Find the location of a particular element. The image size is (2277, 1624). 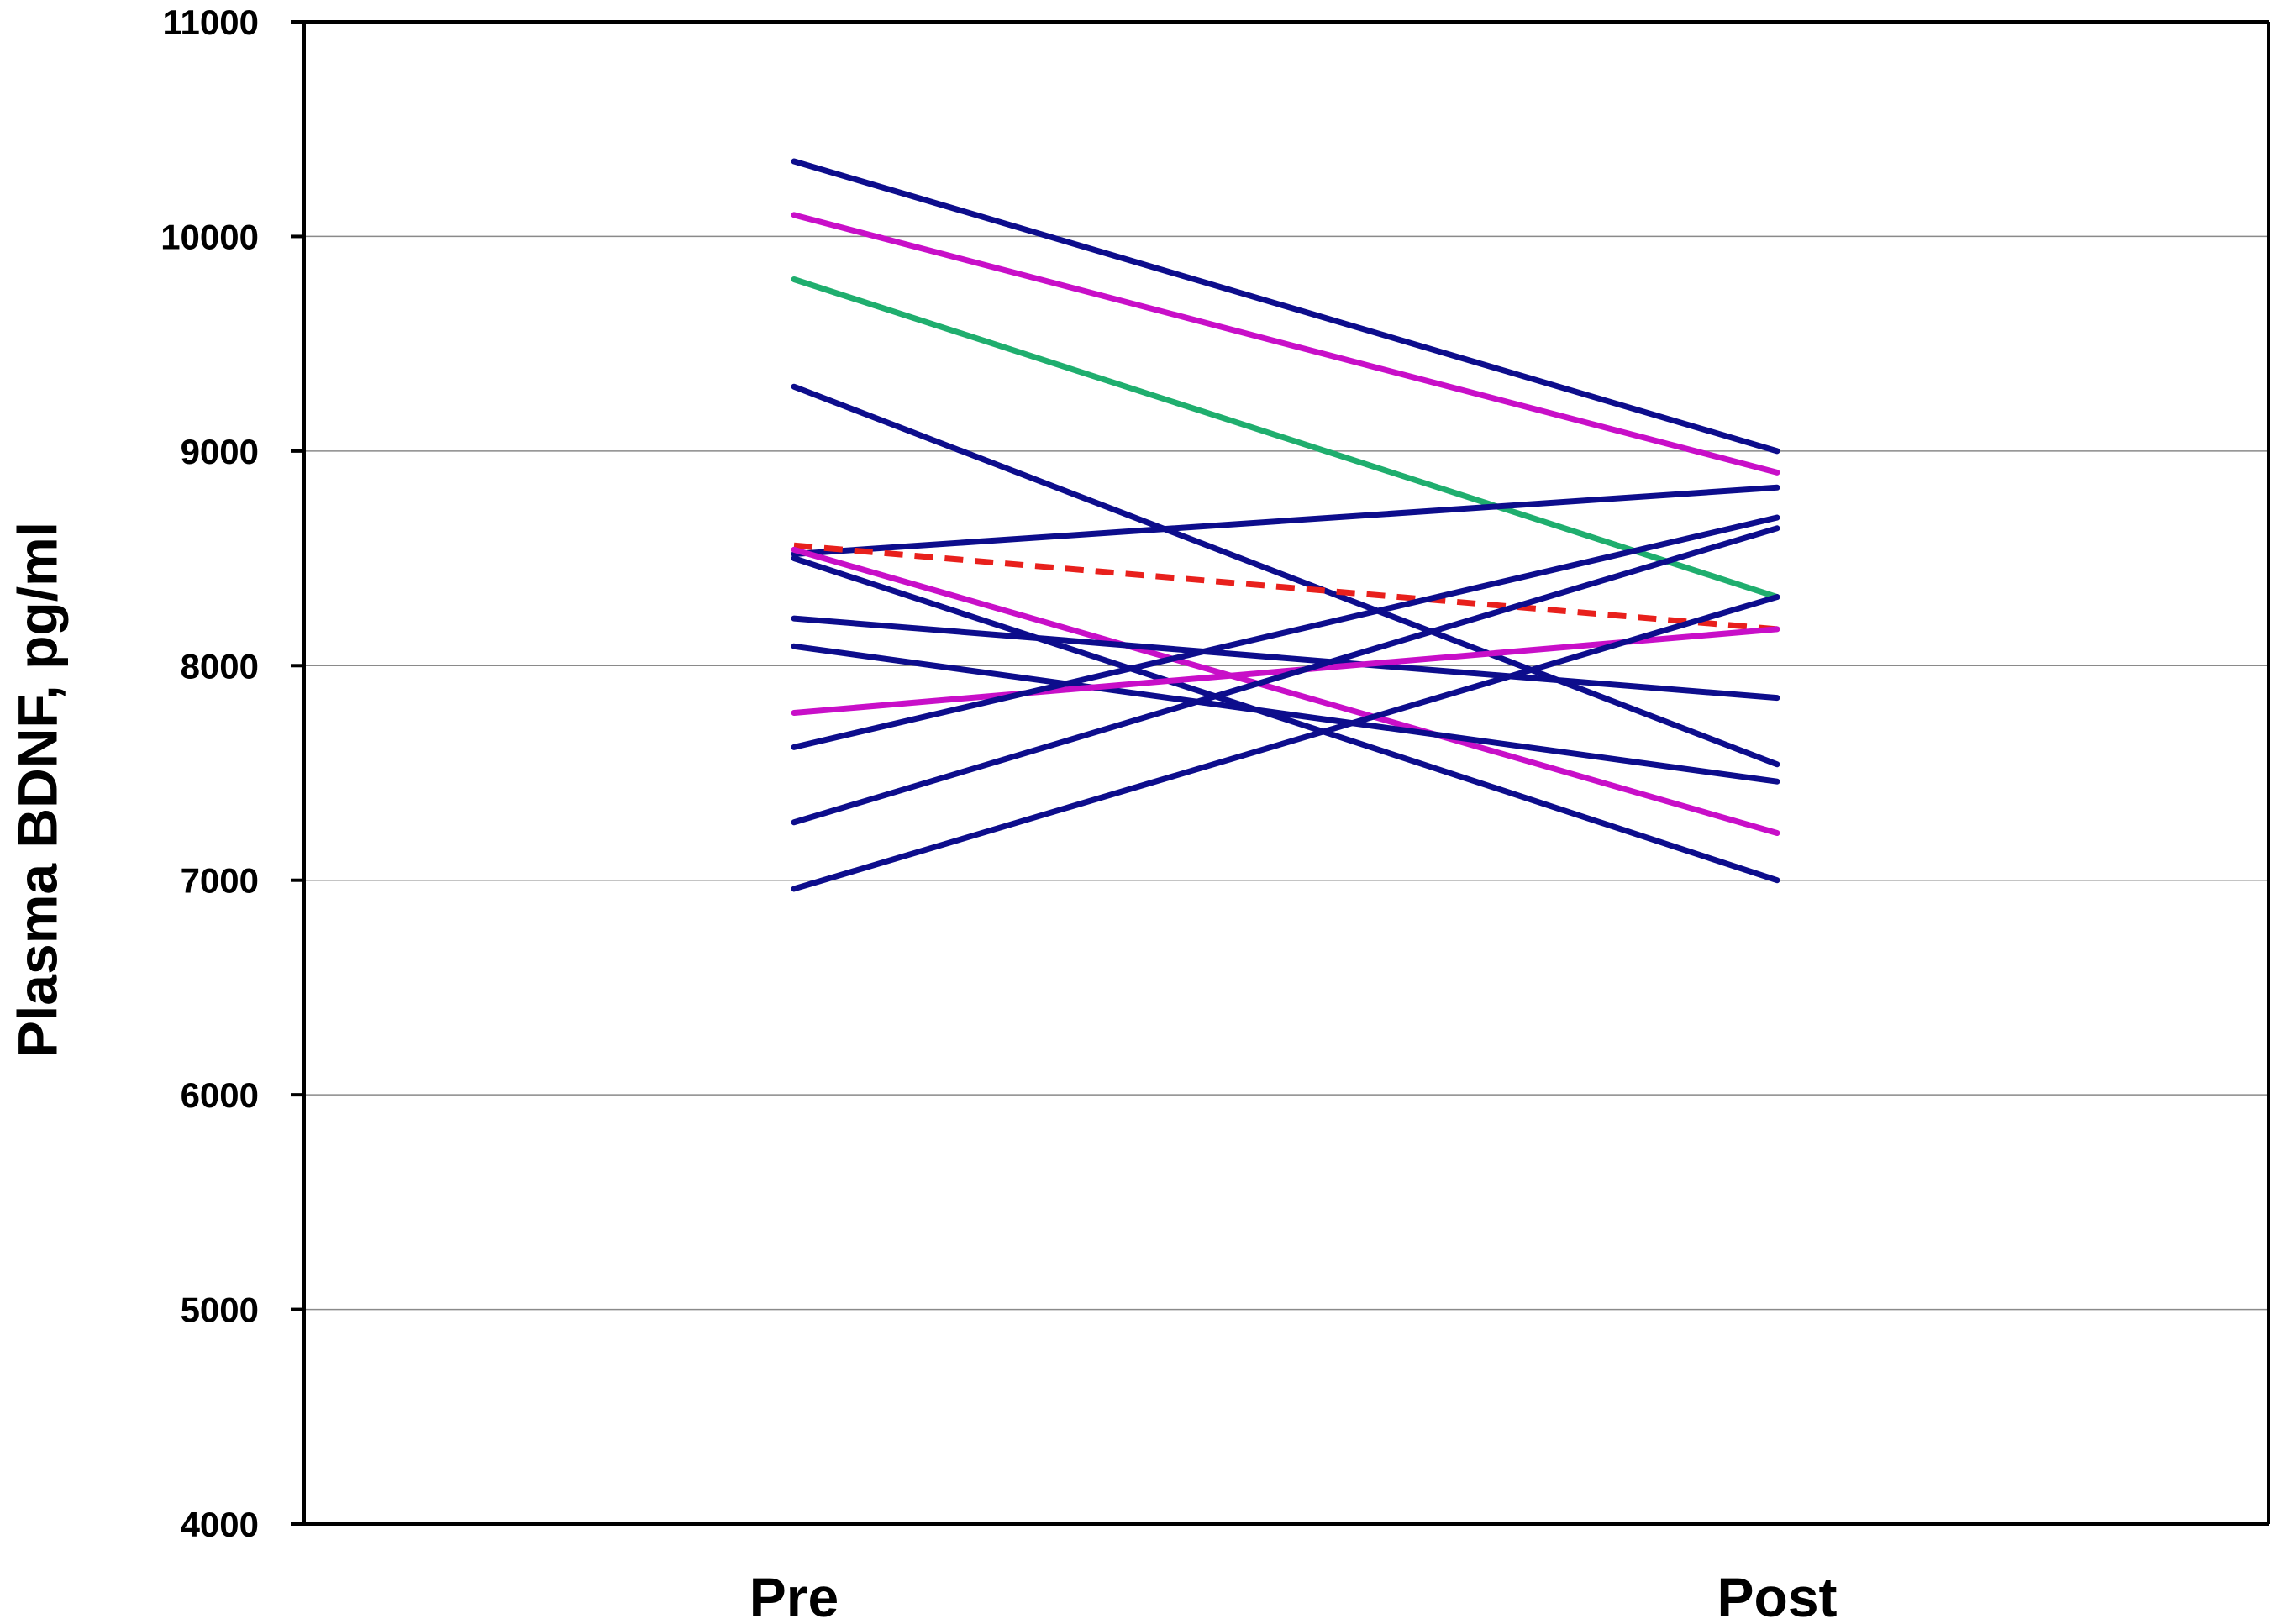

y-tick-labels: 4000 5000 6000 7000 8000 9000 10000 11000 is located at coordinates (232, 773).